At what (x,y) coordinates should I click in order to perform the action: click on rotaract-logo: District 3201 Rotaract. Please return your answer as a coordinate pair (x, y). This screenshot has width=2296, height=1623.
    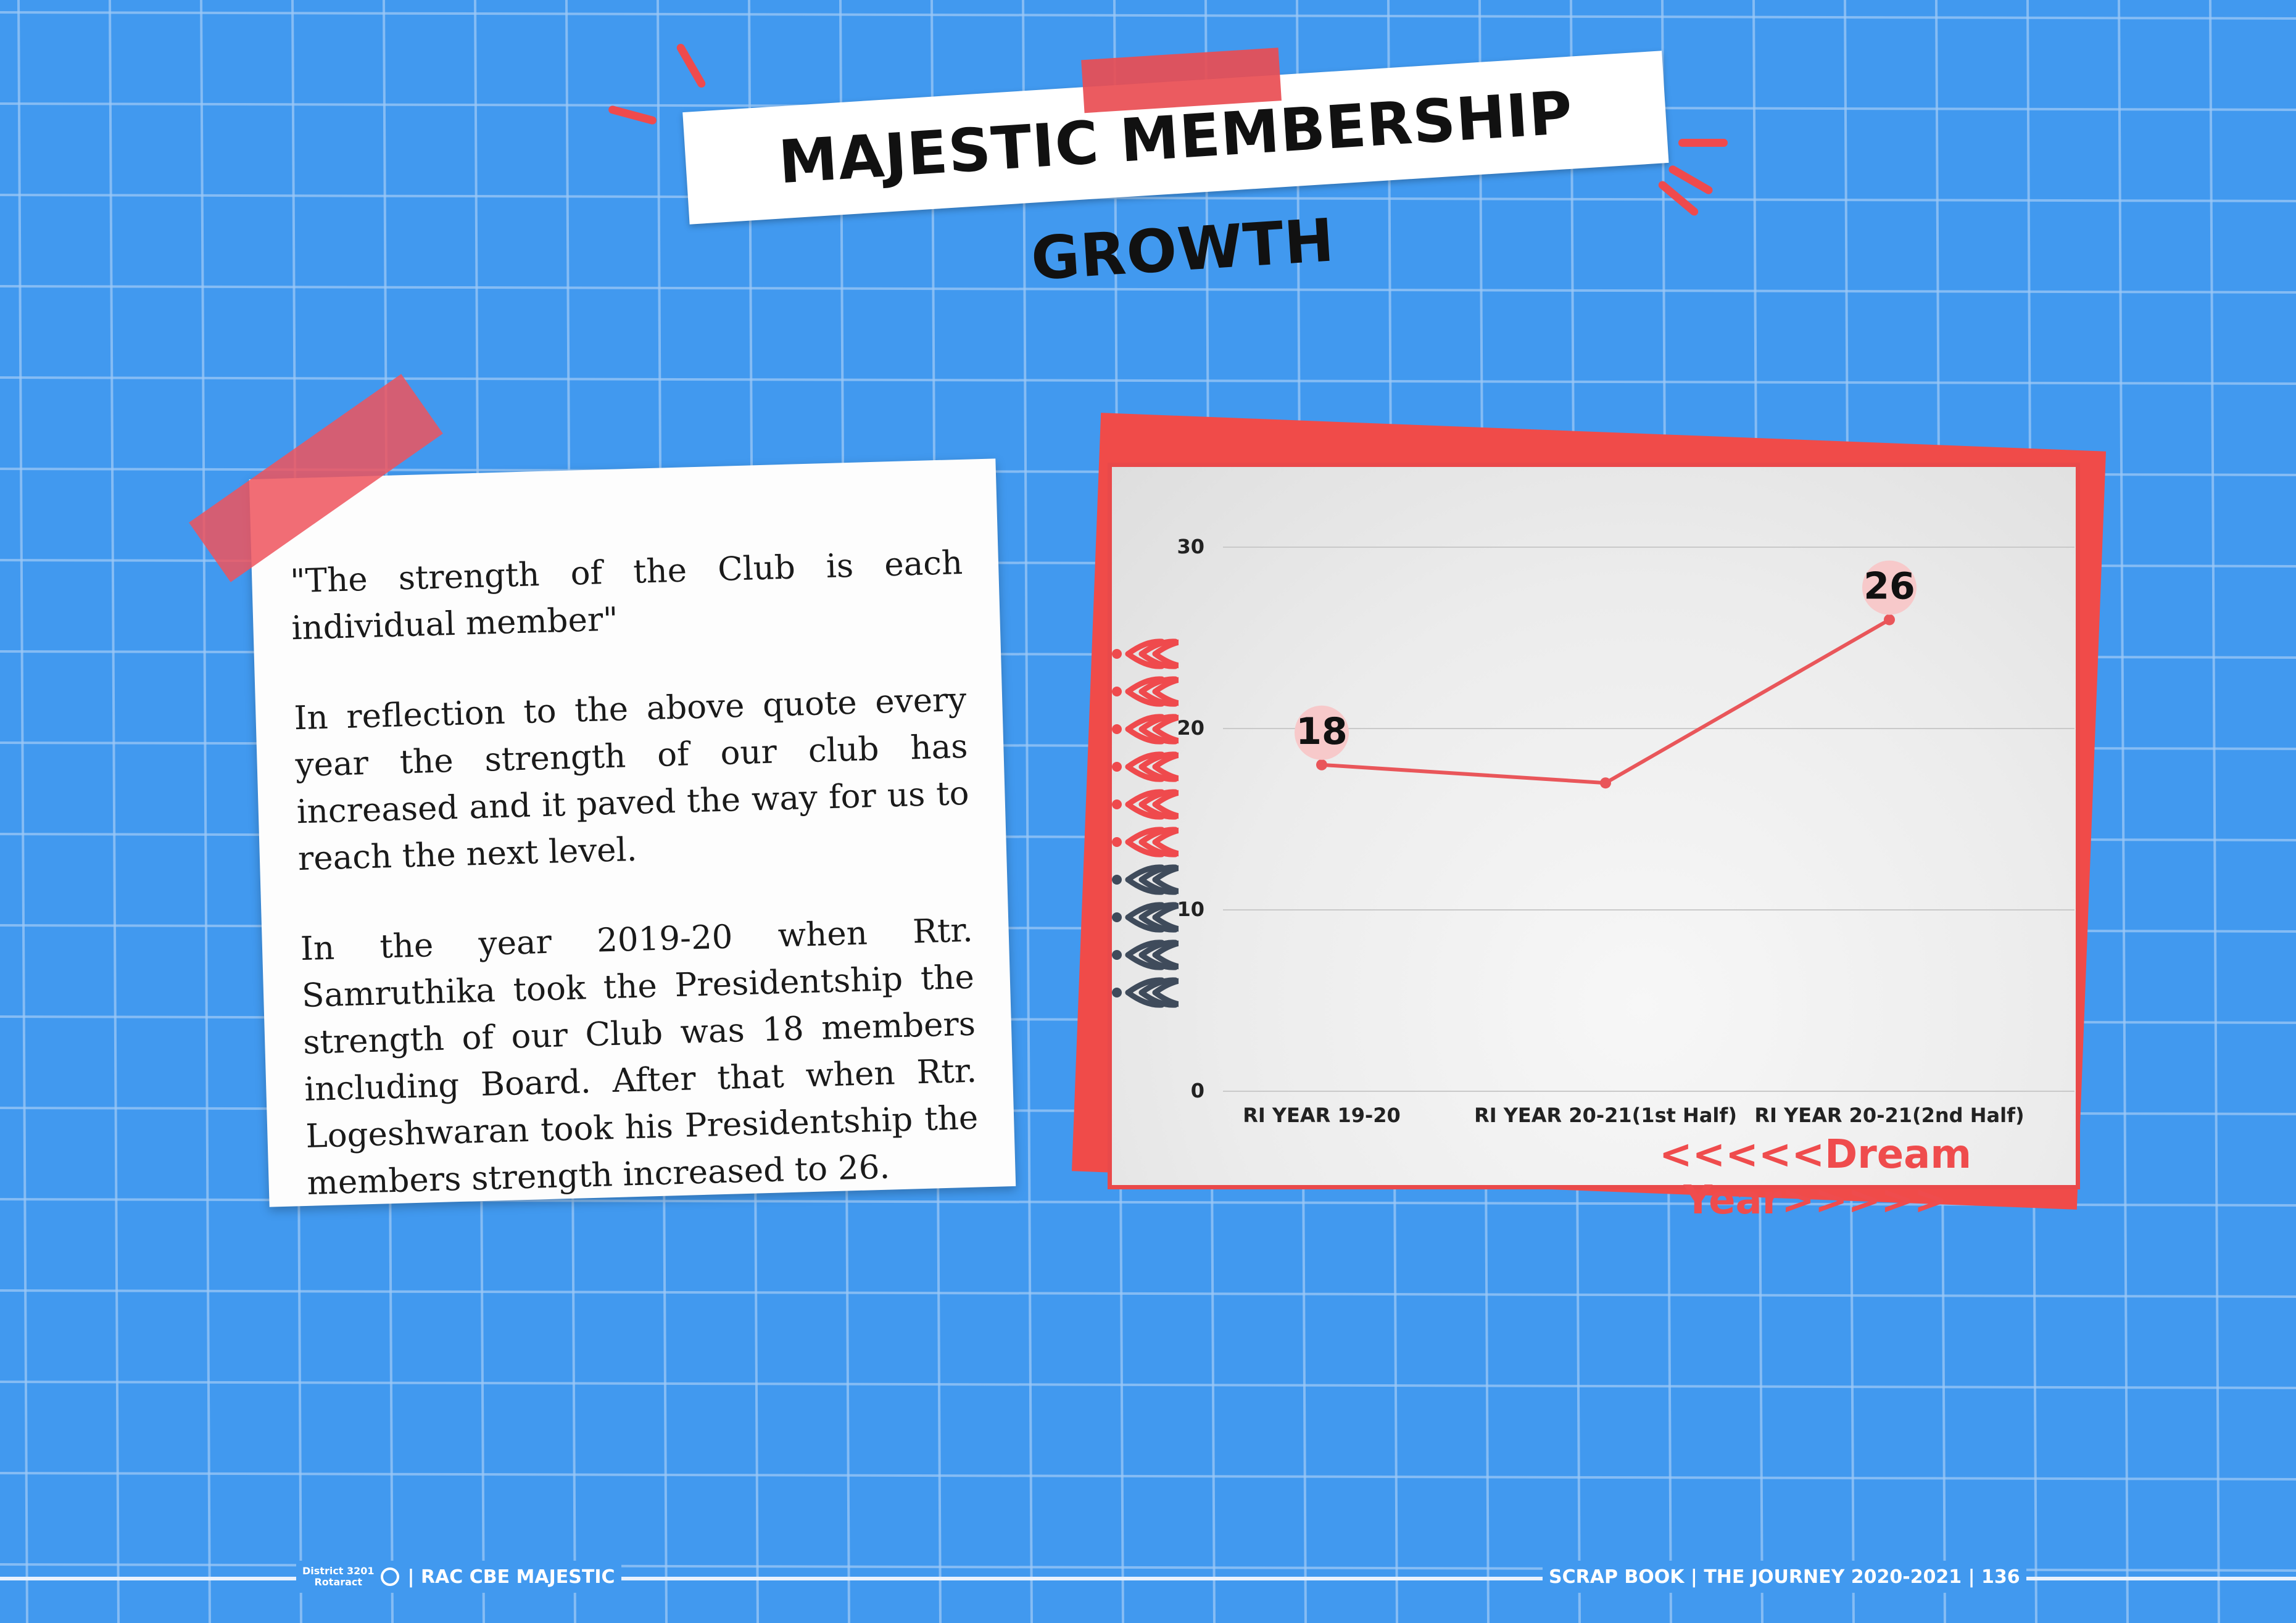
    Looking at the image, I should click on (338, 1577).